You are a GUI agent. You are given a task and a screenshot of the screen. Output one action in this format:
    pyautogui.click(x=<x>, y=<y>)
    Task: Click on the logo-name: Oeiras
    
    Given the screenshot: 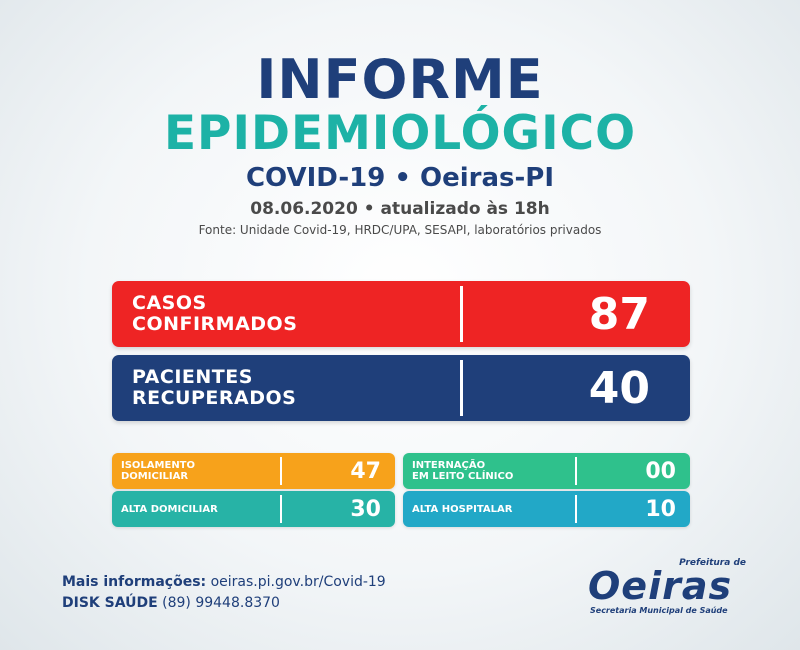 What is the action you would take?
    pyautogui.click(x=660, y=586)
    